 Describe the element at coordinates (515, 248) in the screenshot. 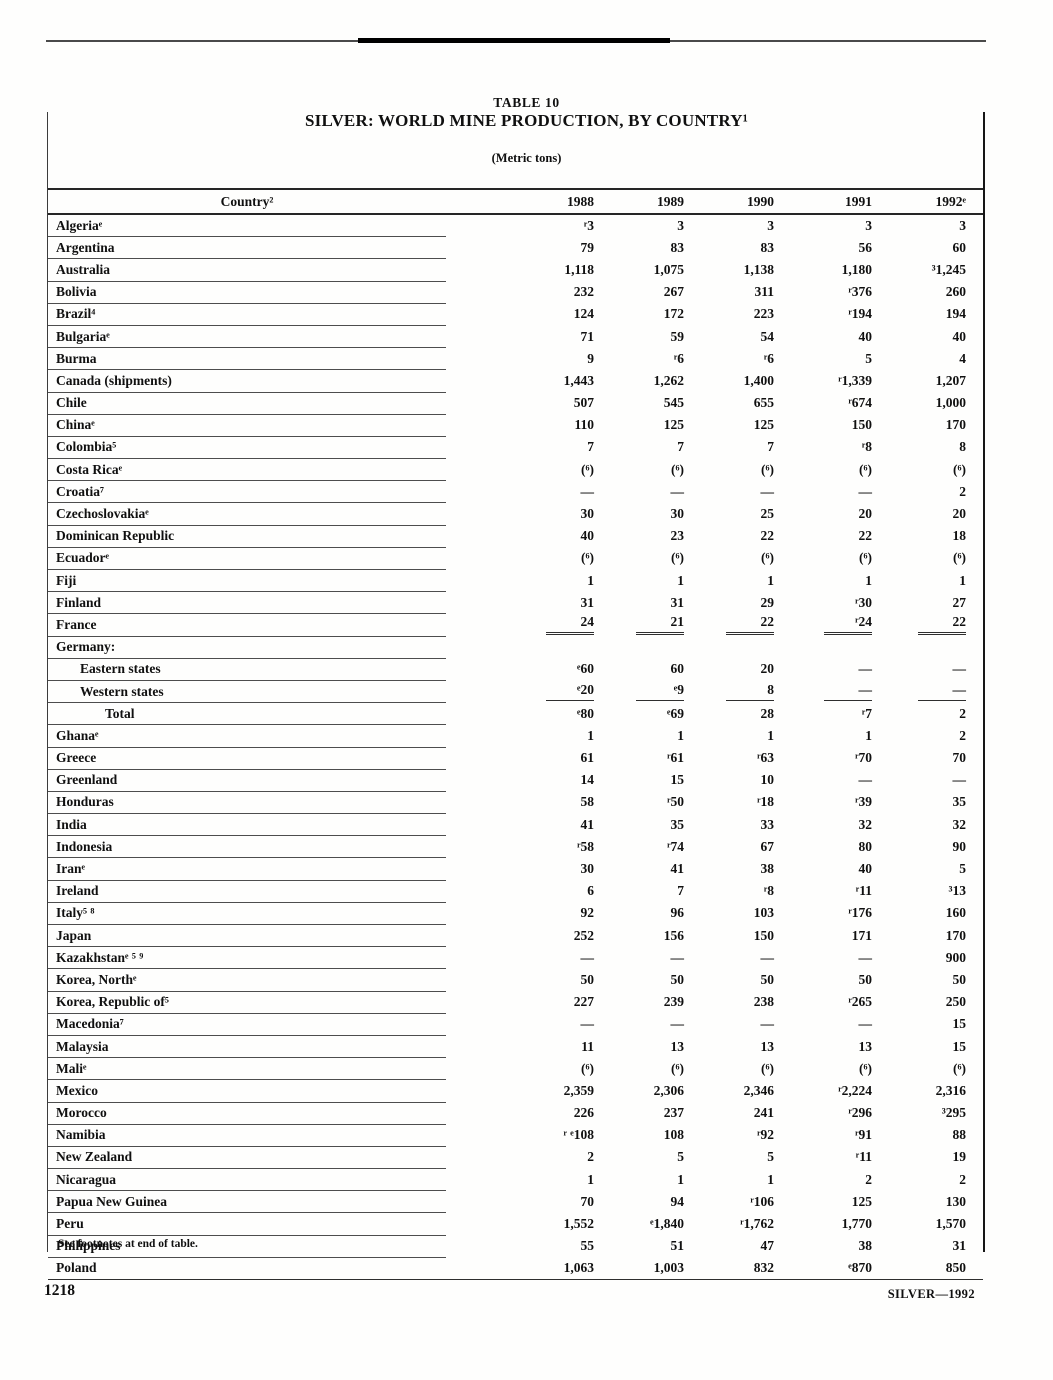

I see `table-row: Argentina 79 83 83 56 60` at that location.